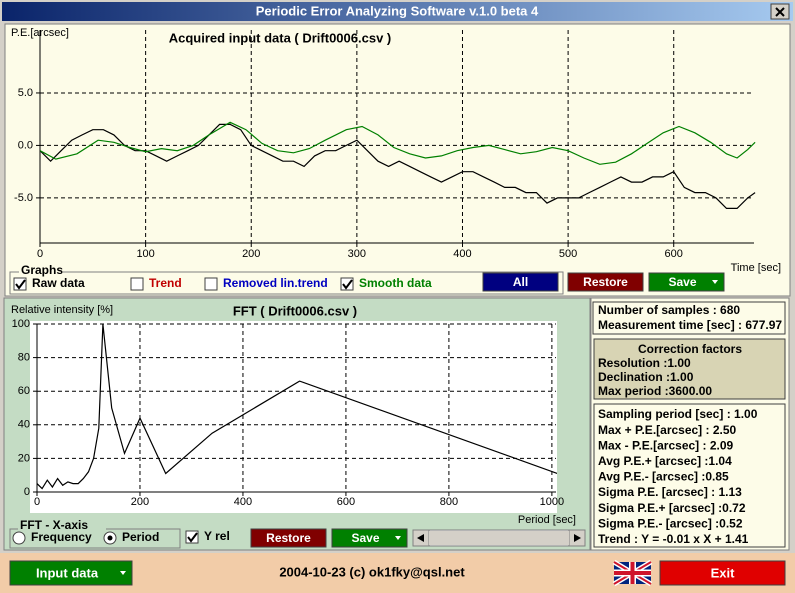 The width and height of the screenshot is (795, 593). I want to click on y-tick-label: 80, so click(24, 358).